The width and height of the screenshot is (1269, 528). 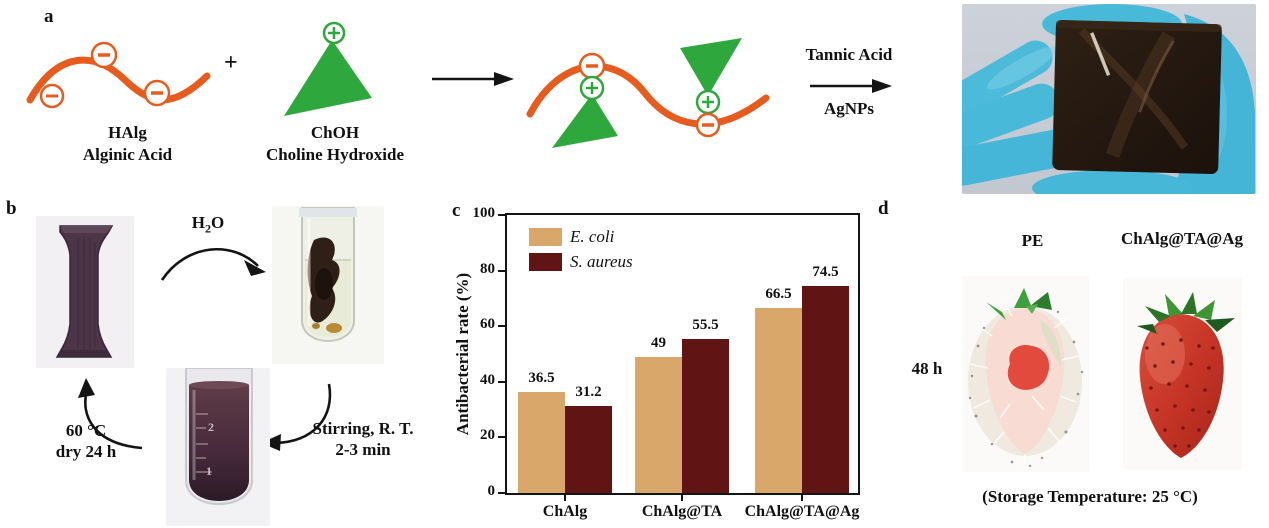 I want to click on legend-item-ecoli: E. coli, so click(x=581, y=237).